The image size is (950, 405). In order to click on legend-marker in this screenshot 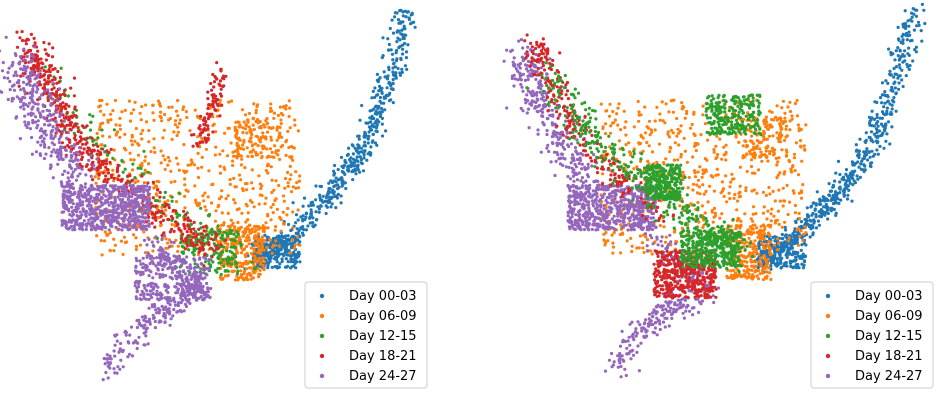, I will do `click(322, 356)`.